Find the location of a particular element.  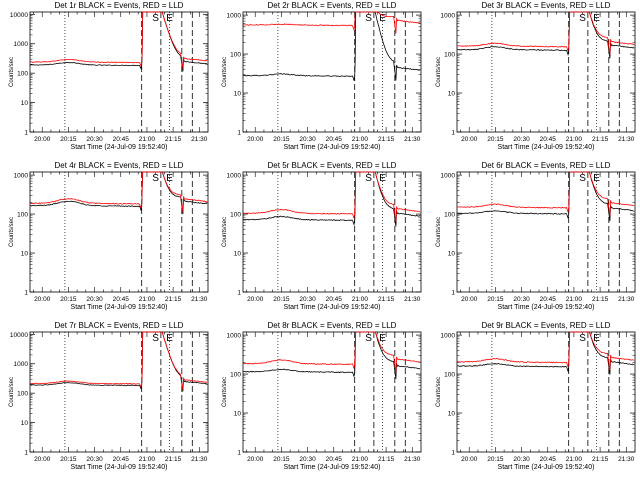

plot-title: Det 2r BLACK = Events, RED = LLD is located at coordinates (332, 5).